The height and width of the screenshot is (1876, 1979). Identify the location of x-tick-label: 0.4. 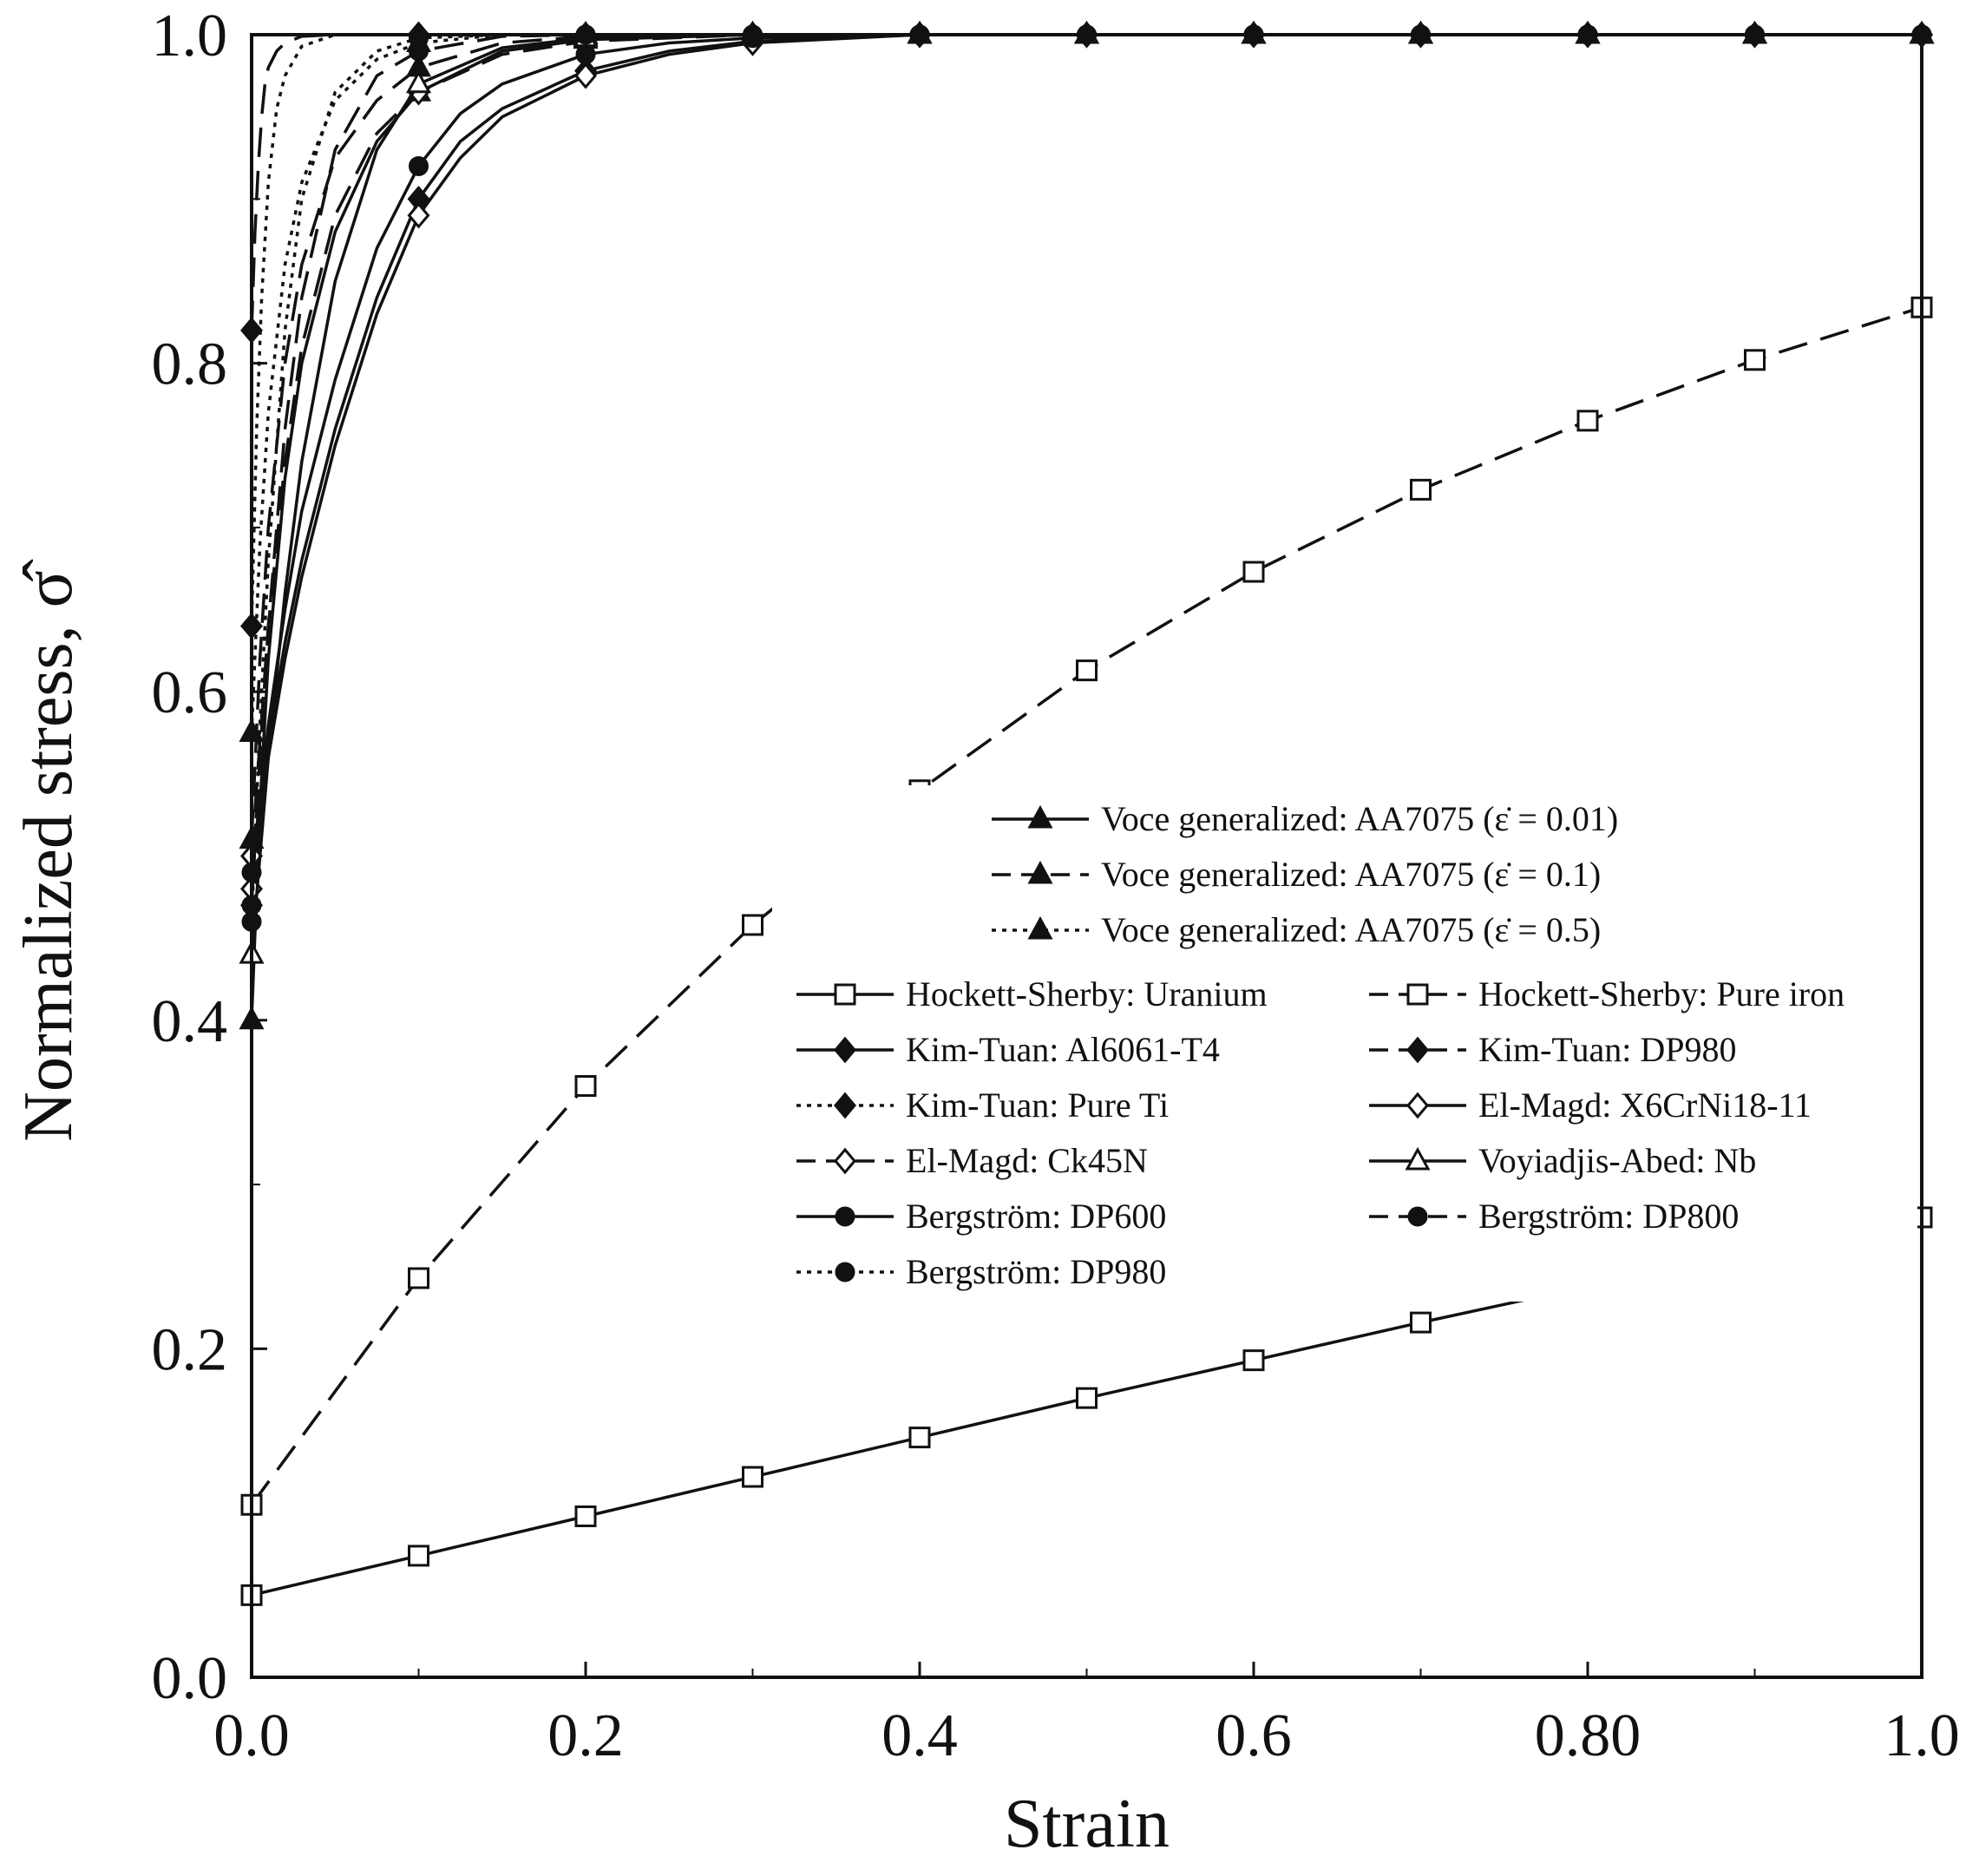
(919, 1735).